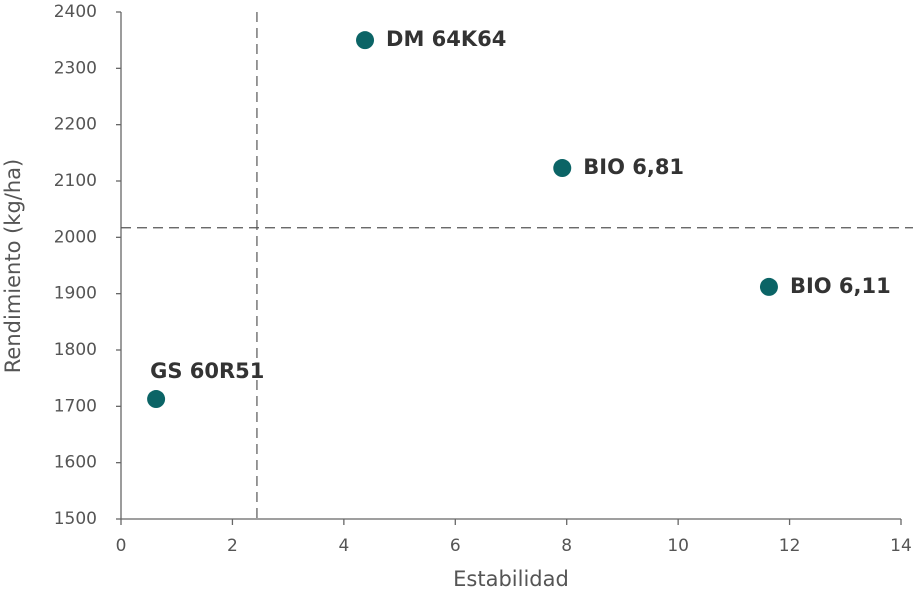 This screenshot has height=594, width=913. What do you see at coordinates (13, 266) in the screenshot?
I see `y-axis-title: Rendimiento (kg/ha)` at bounding box center [13, 266].